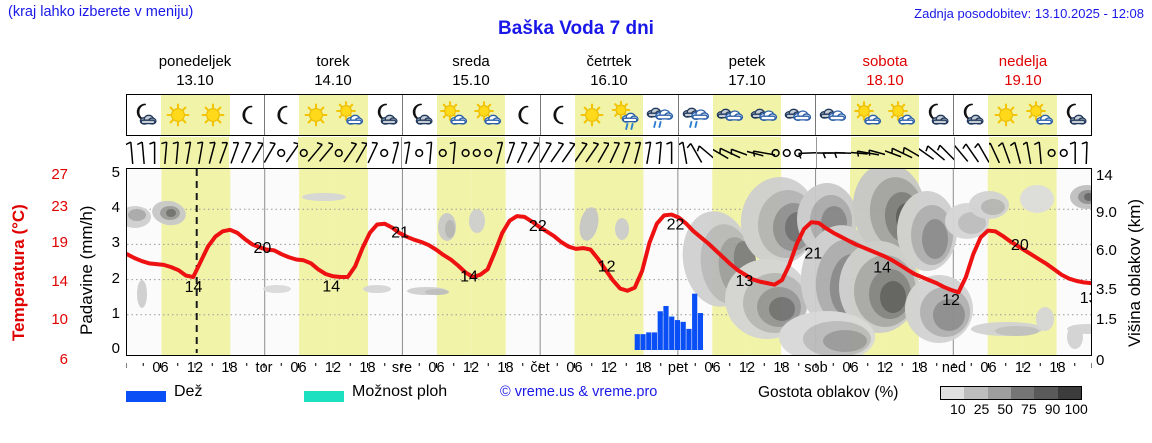 The width and height of the screenshot is (1152, 443). What do you see at coordinates (954, 368) in the screenshot?
I see `x-axis-label: ned` at bounding box center [954, 368].